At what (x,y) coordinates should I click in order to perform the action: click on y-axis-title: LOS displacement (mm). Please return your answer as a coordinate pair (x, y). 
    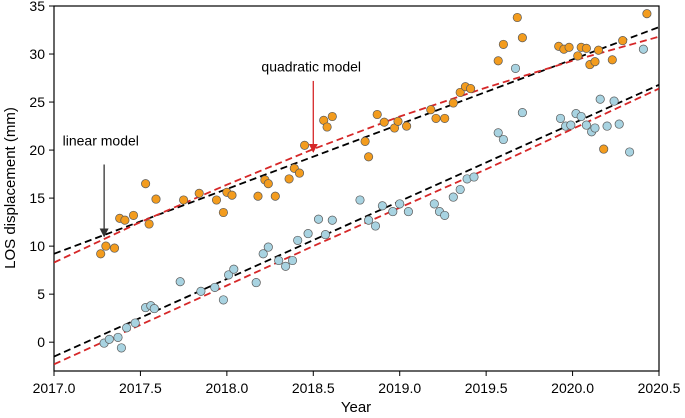
    Looking at the image, I should click on (10, 188).